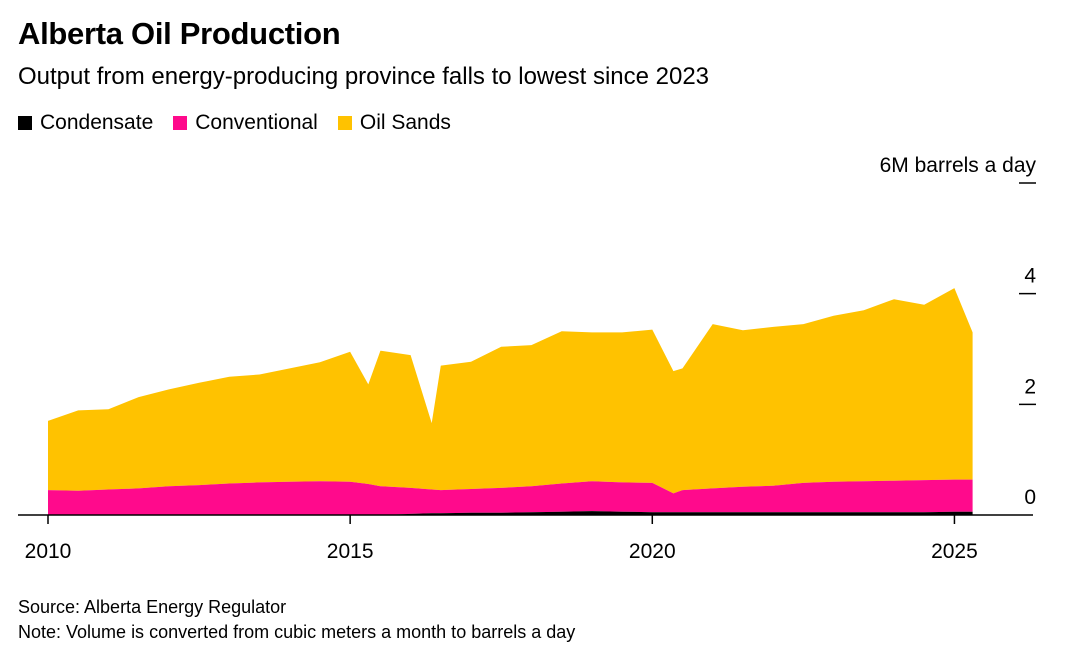 The height and width of the screenshot is (667, 1080). I want to click on x-tick-label-2010: 2010, so click(48, 551).